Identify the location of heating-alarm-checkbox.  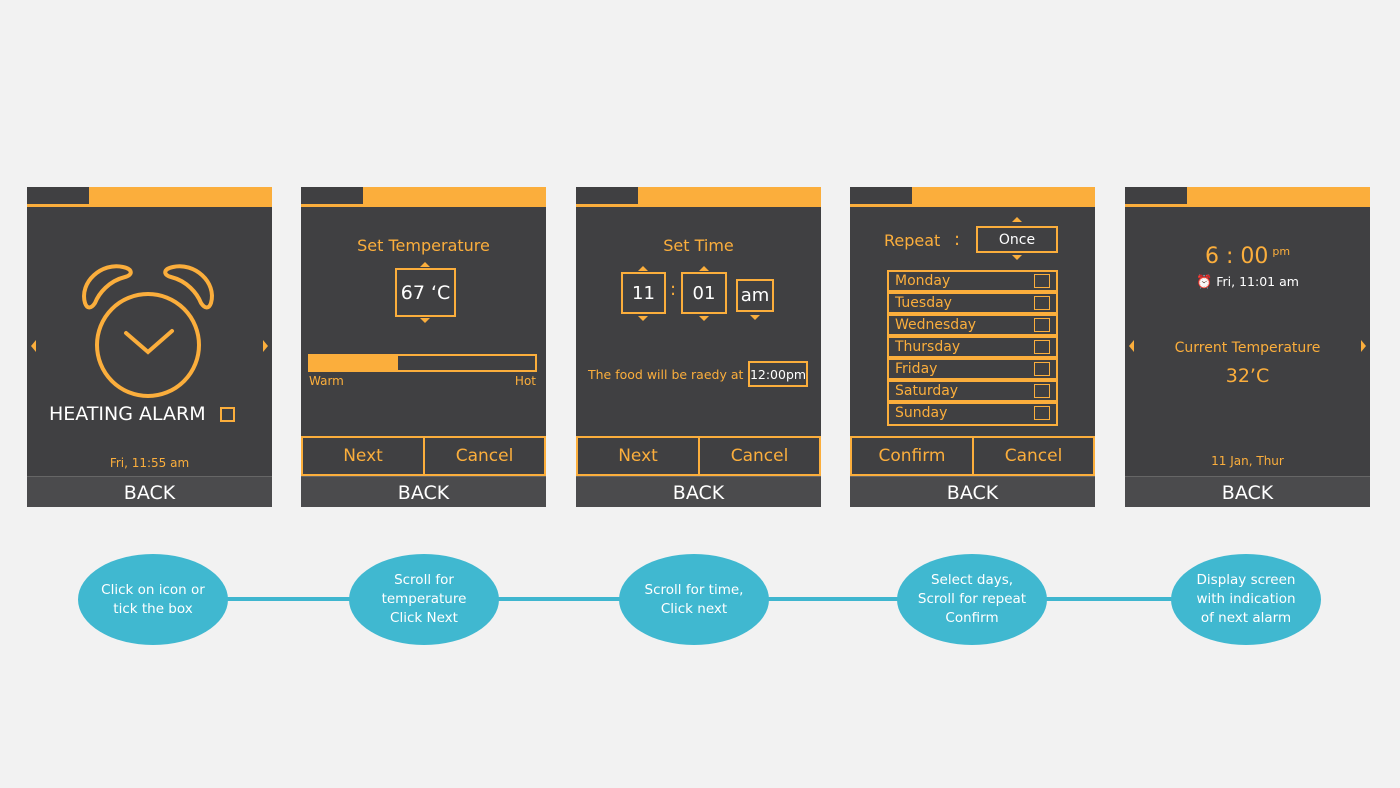
(227, 414).